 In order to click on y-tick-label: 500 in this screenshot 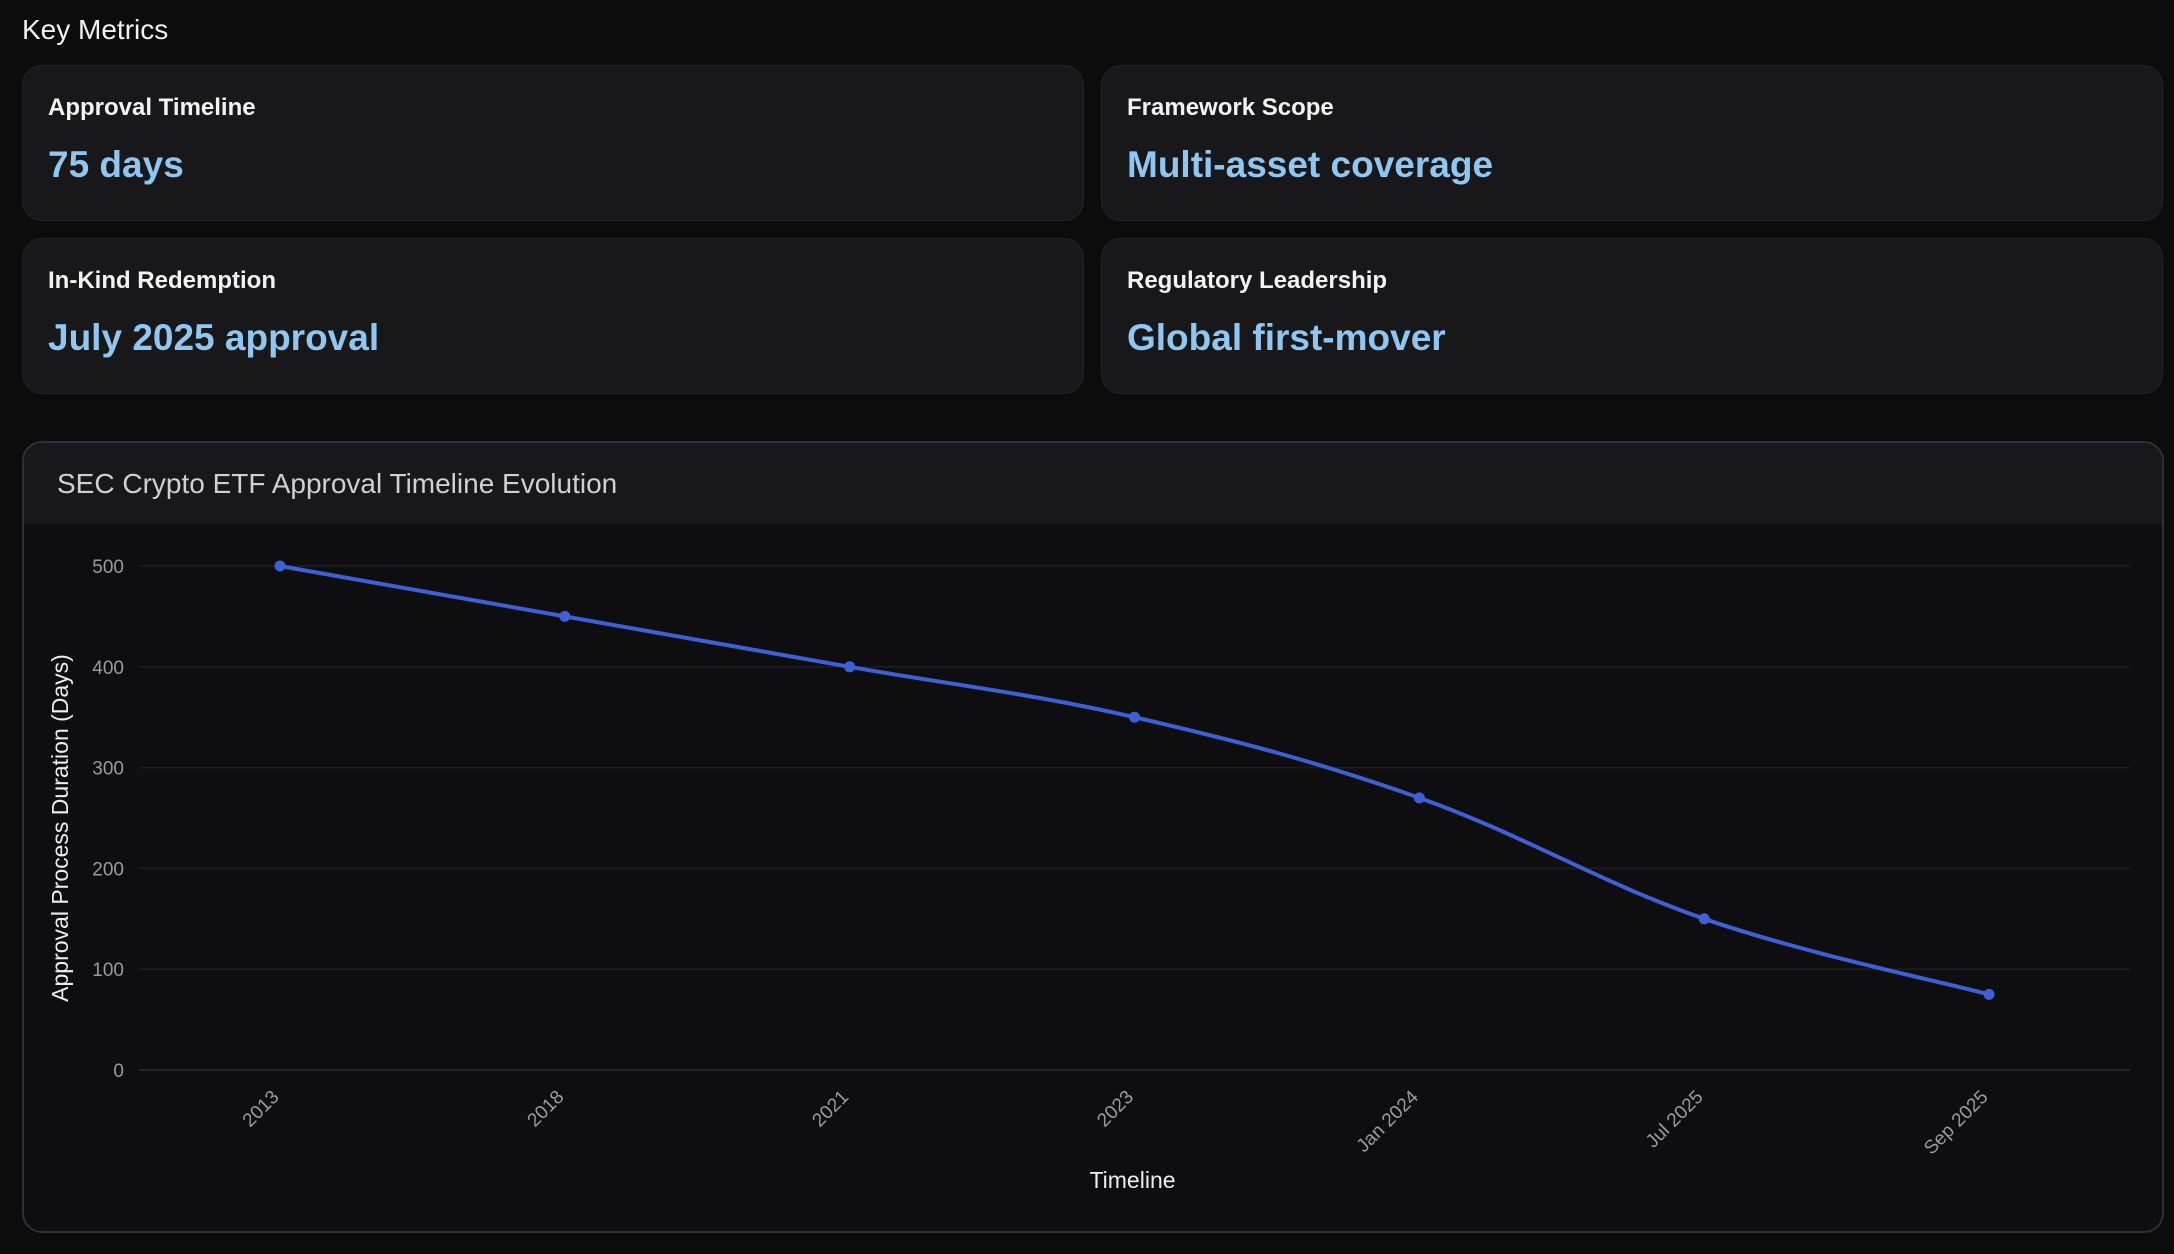, I will do `click(108, 567)`.